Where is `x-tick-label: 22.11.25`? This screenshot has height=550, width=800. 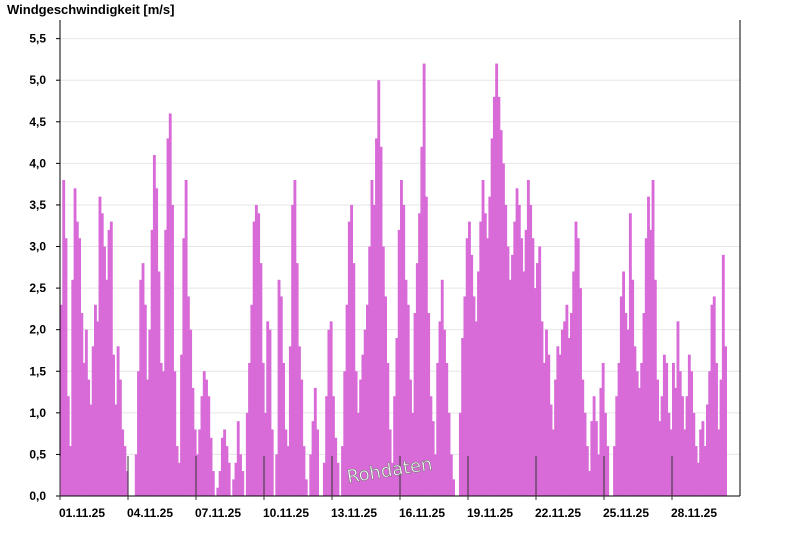
x-tick-label: 22.11.25 is located at coordinates (558, 513).